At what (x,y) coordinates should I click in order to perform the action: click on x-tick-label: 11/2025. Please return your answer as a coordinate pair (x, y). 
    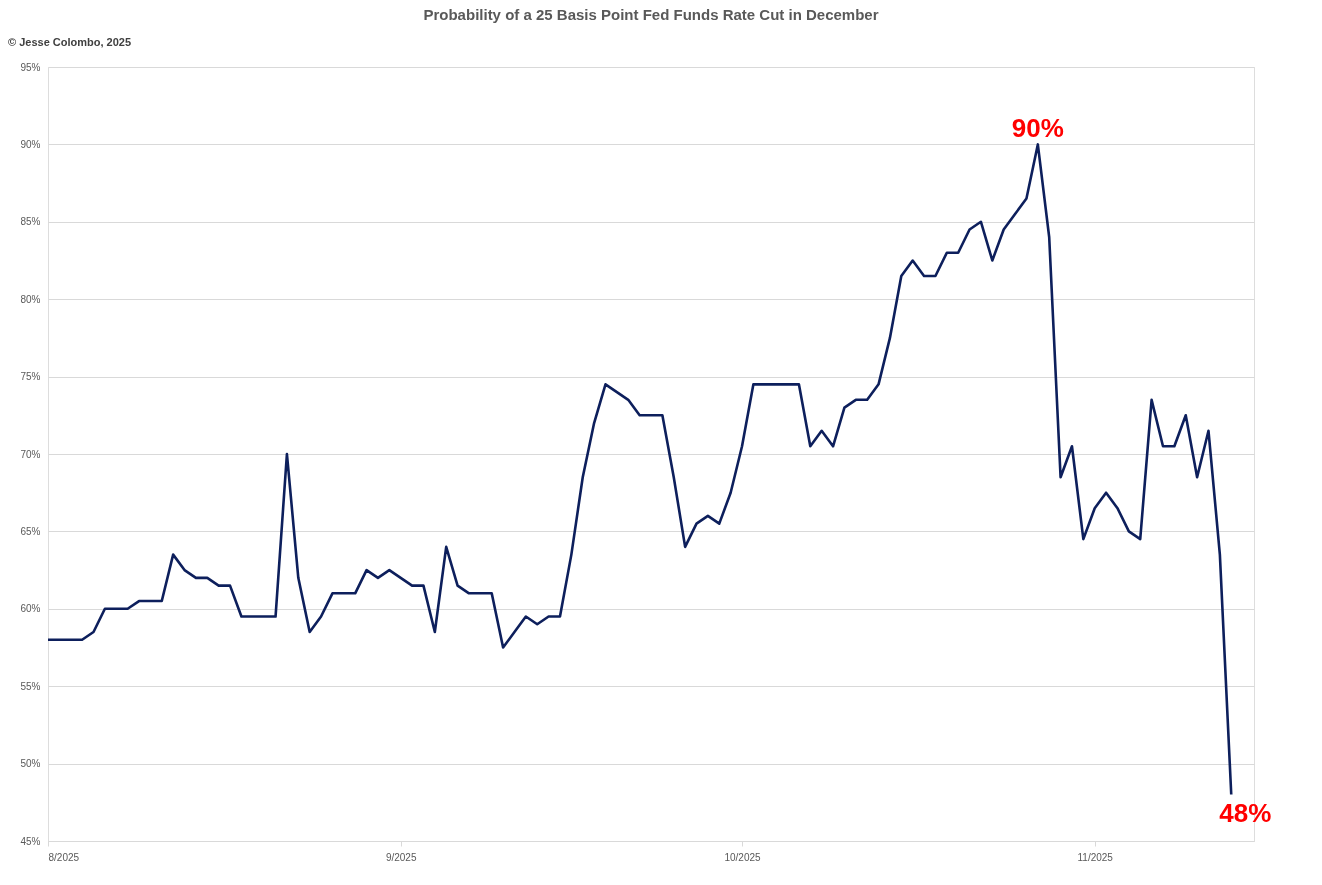
    Looking at the image, I should click on (1095, 857).